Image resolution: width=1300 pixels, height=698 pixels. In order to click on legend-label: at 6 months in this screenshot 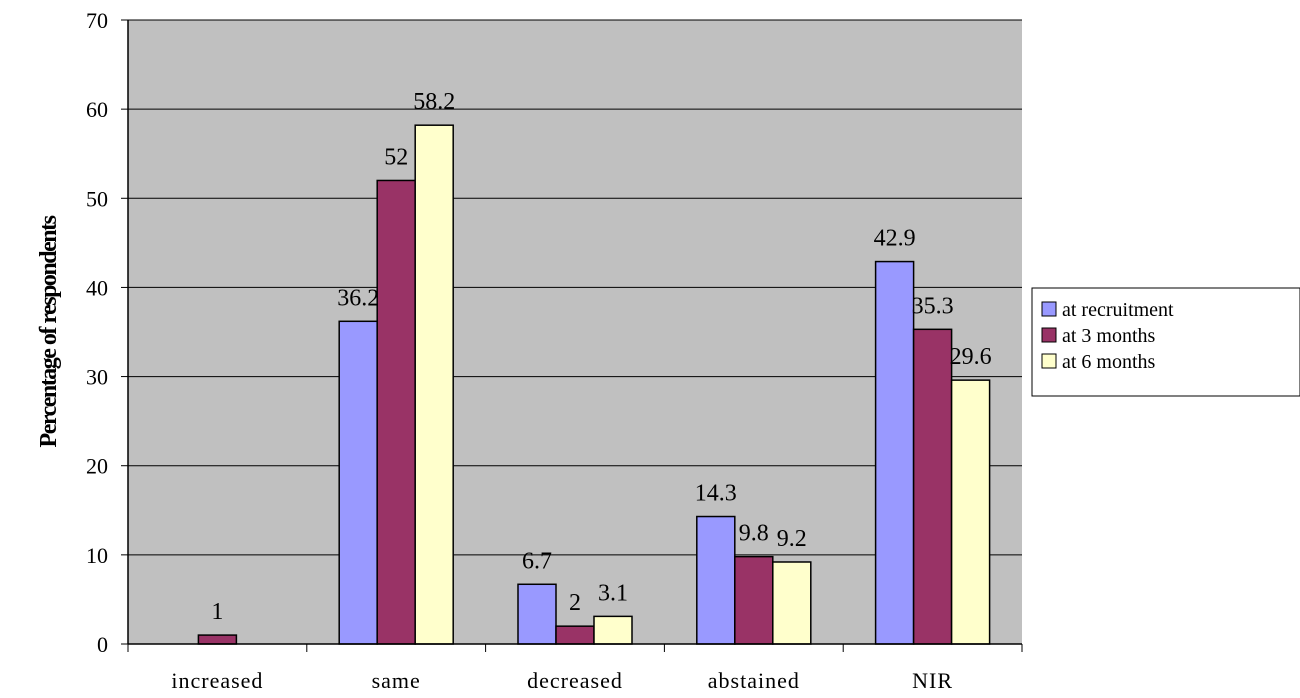, I will do `click(1109, 362)`.